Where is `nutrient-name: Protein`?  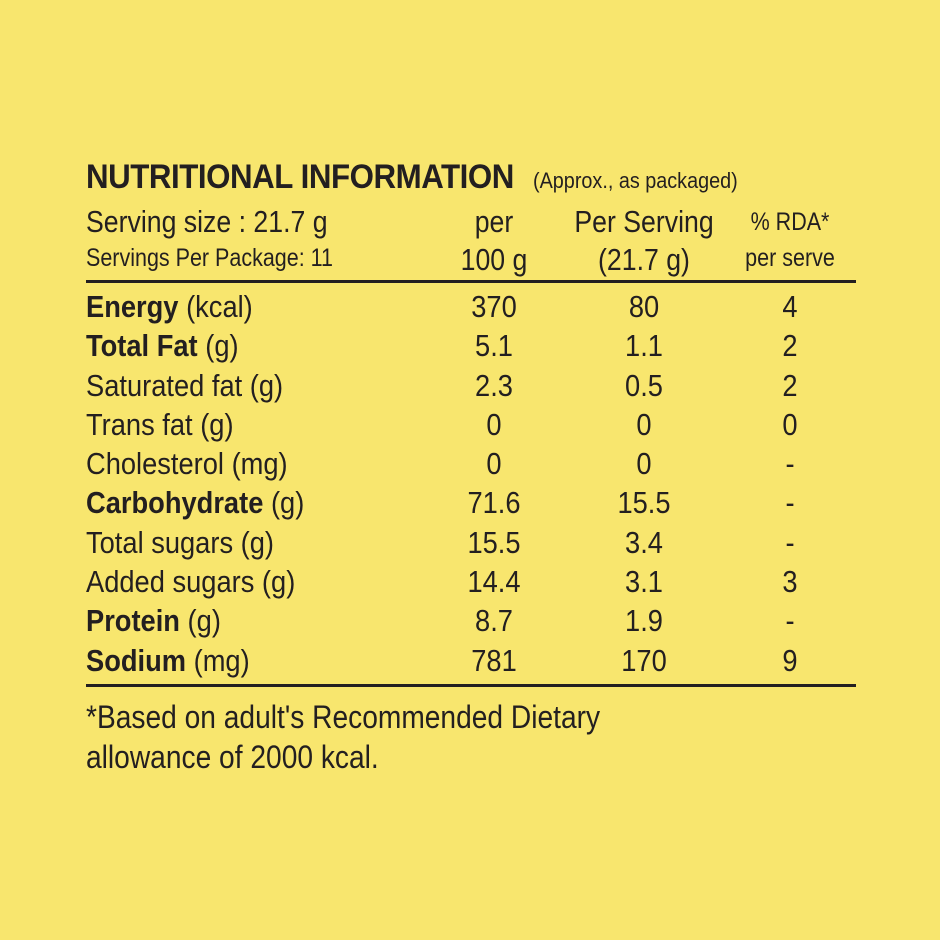
nutrient-name: Protein is located at coordinates (133, 621).